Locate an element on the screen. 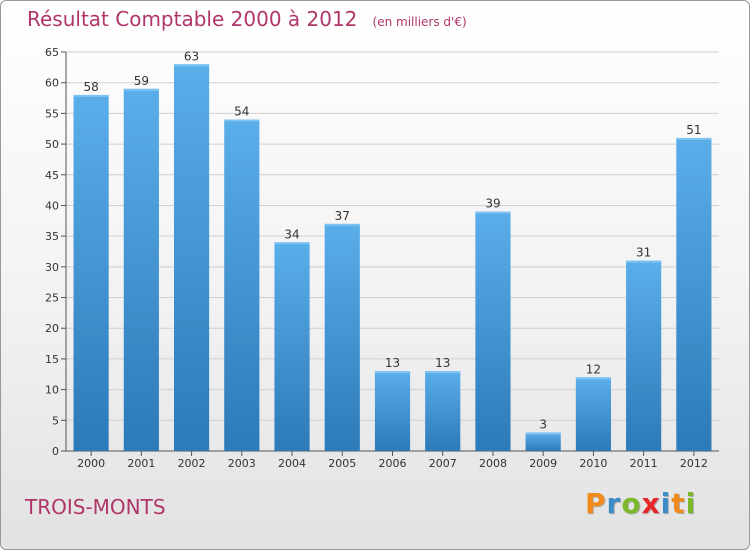  bar-2005 is located at coordinates (342, 337).